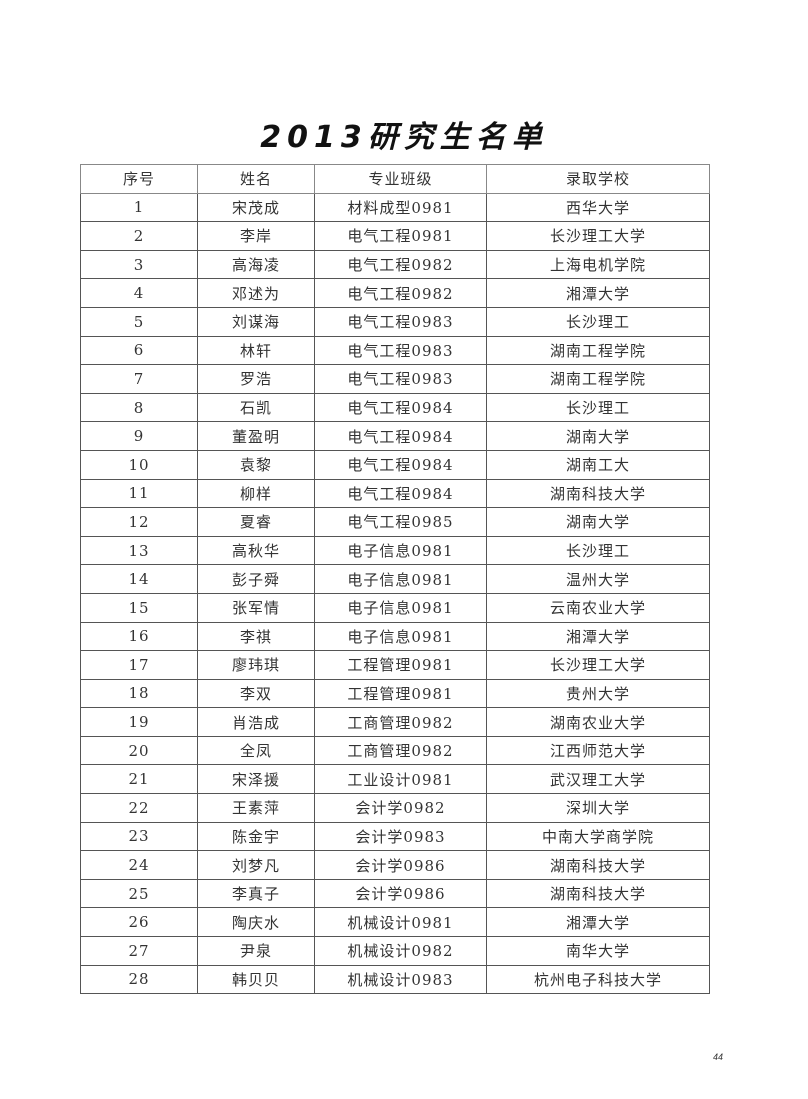 This screenshot has width=808, height=1099. What do you see at coordinates (395, 236) in the screenshot?
I see `table-row: 2 李岸 电气工程0981 长沙理工大学` at bounding box center [395, 236].